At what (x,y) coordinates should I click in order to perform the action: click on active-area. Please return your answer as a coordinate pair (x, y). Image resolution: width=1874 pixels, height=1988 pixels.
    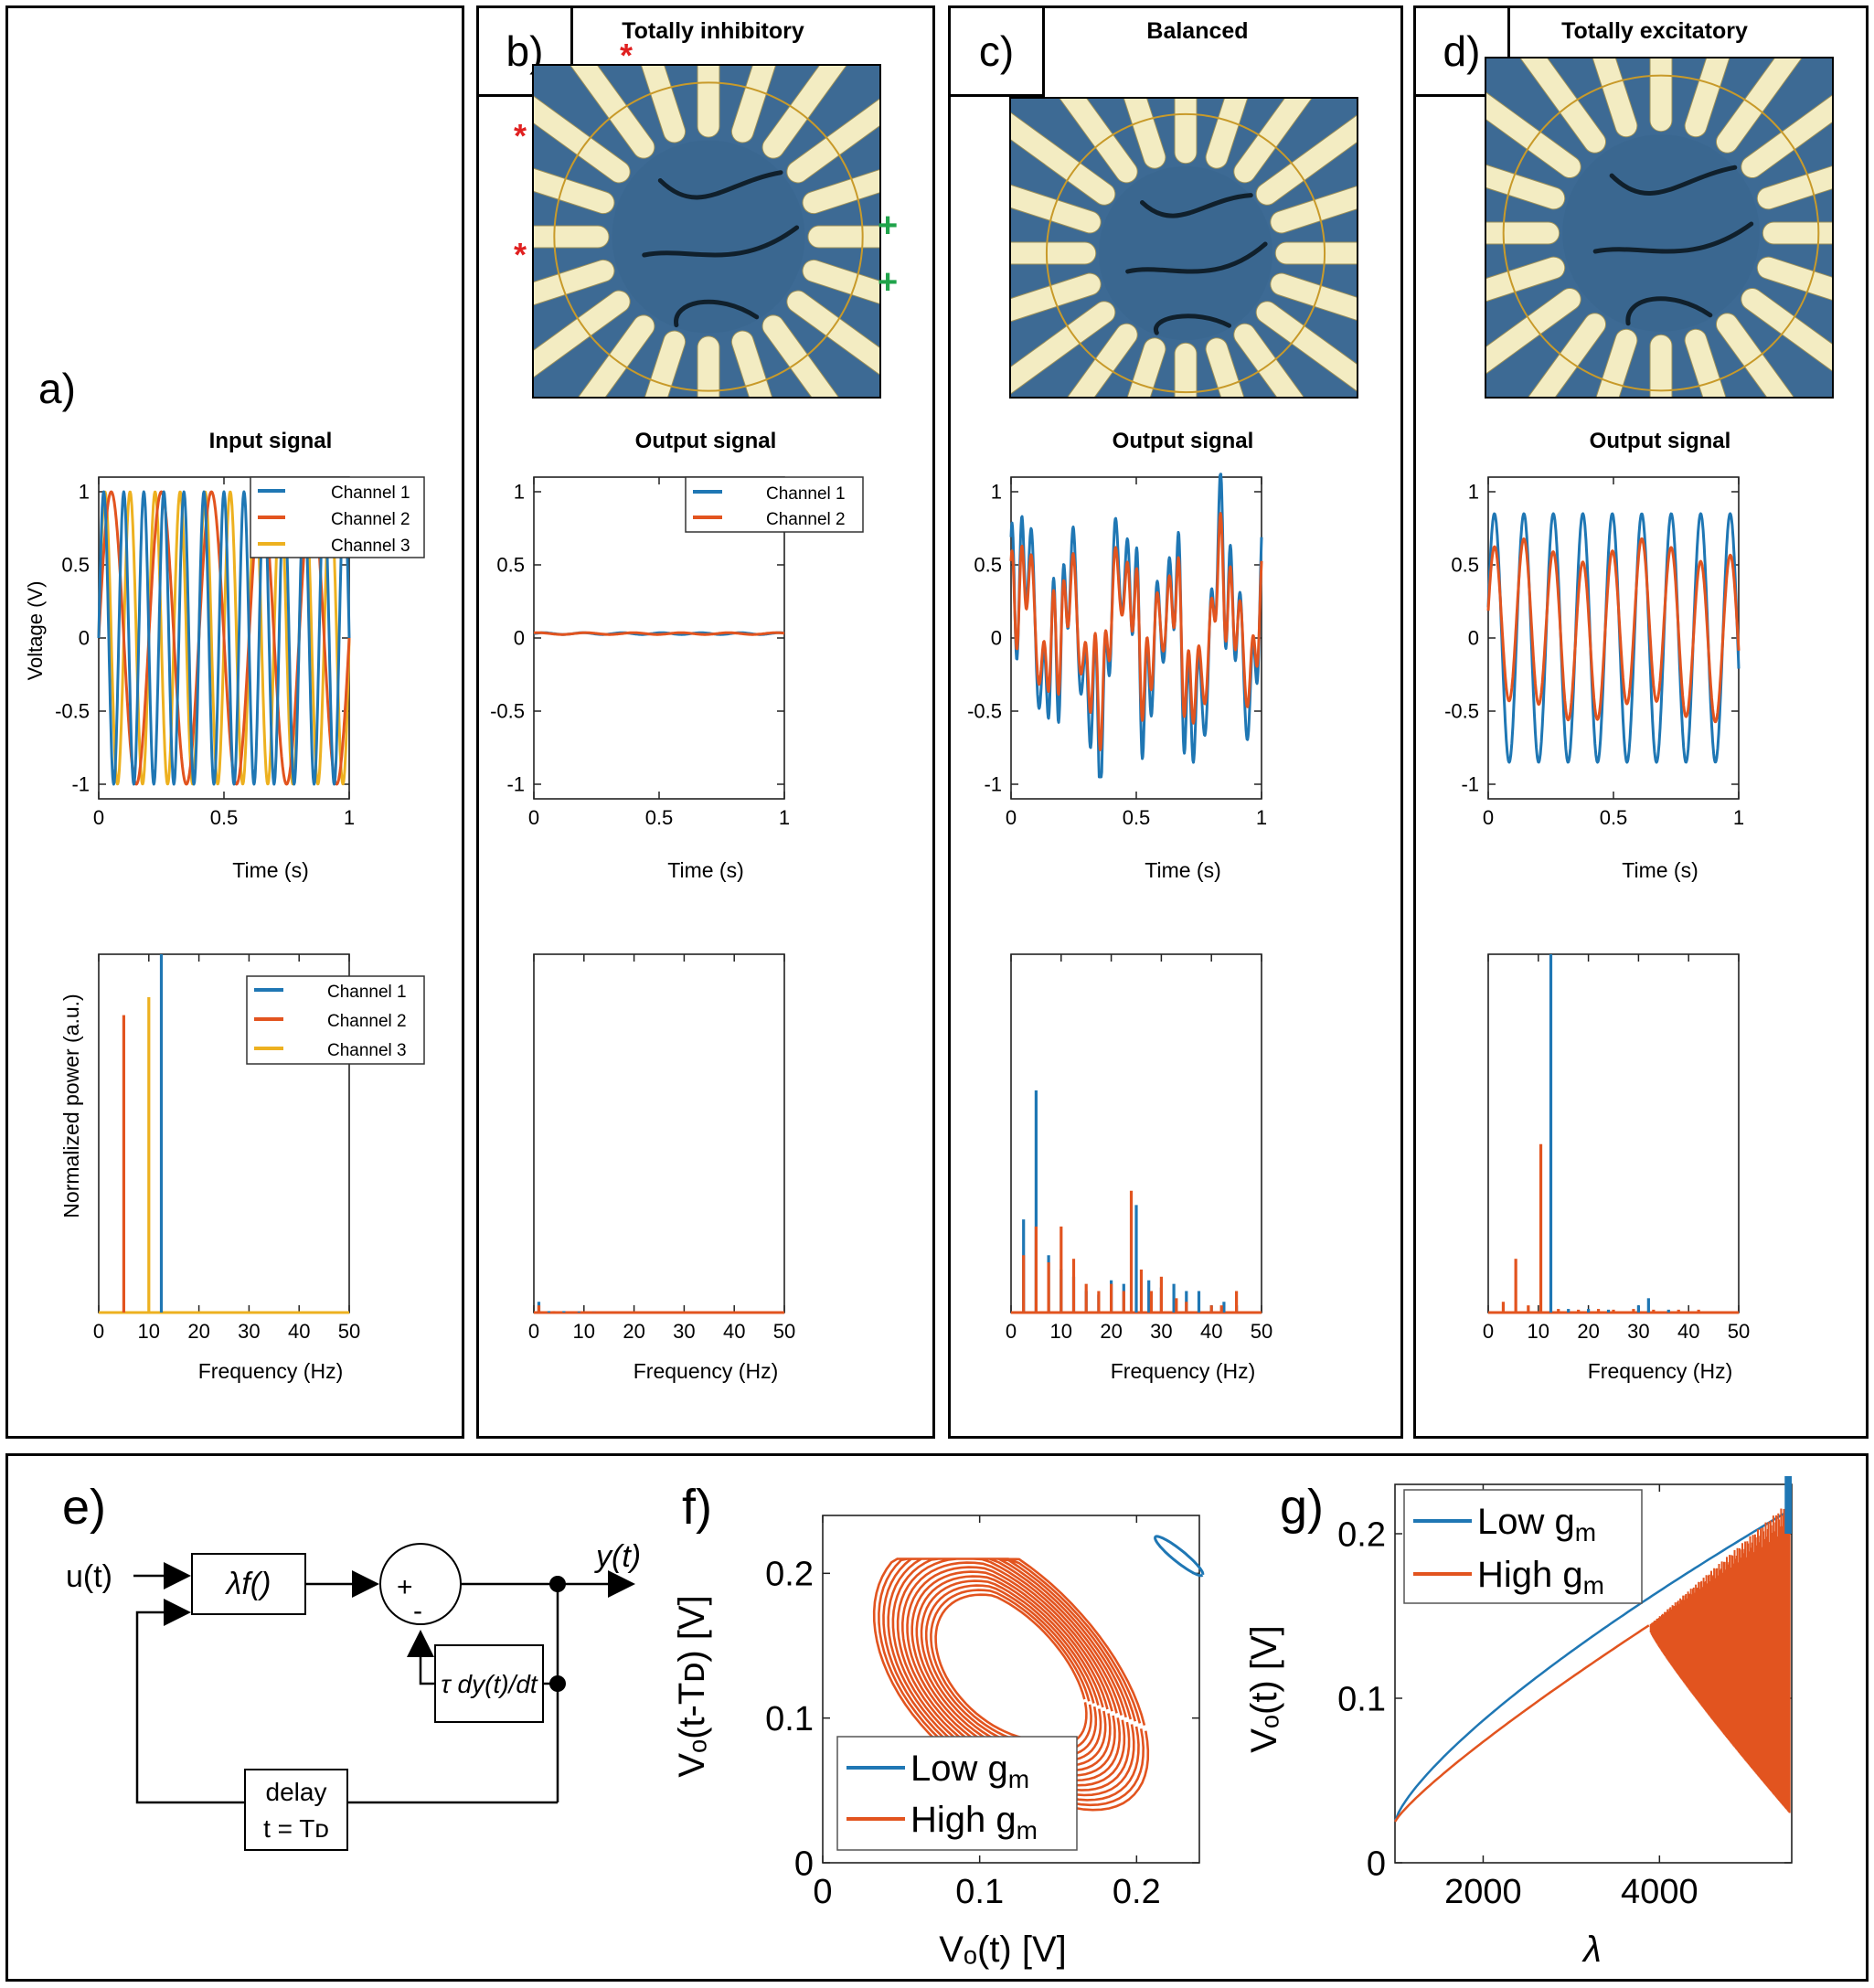
    Looking at the image, I should click on (1661, 233).